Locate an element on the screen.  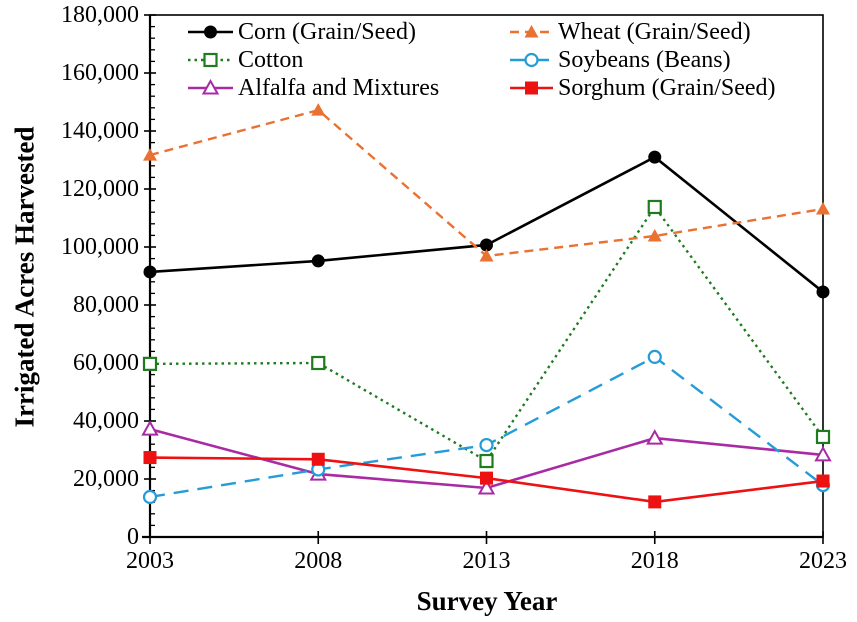
legend-label: Corn (Grain/Seed) is located at coordinates (327, 32).